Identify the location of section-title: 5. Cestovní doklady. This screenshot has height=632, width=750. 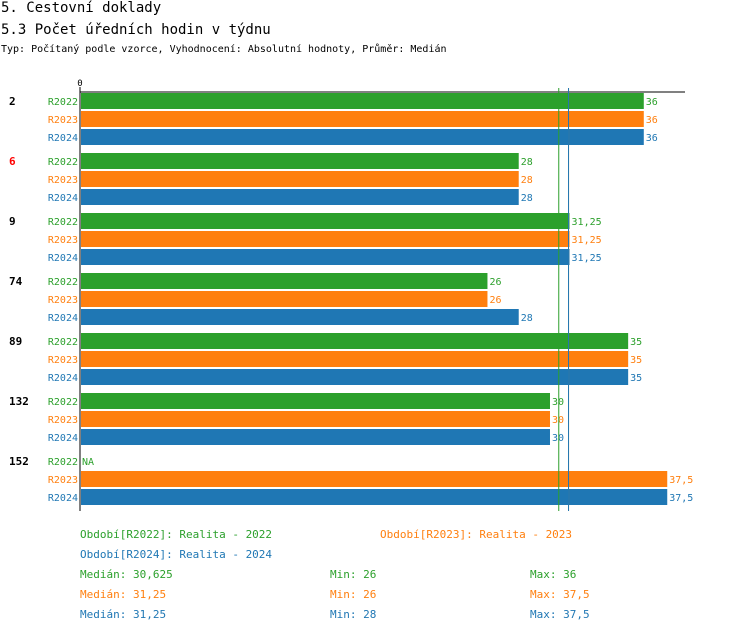
(81, 8).